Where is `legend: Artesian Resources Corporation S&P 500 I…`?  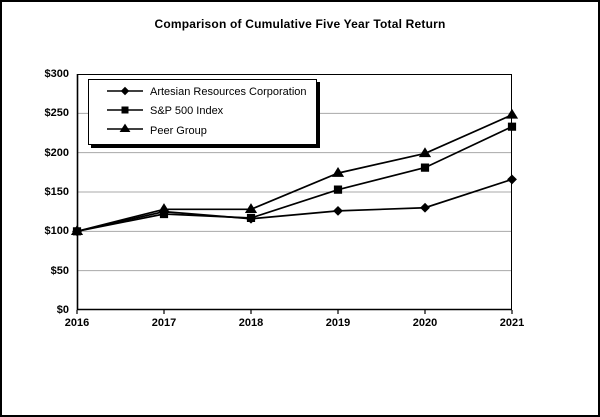
legend: Artesian Resources Corporation S&P 500 I… is located at coordinates (202, 112).